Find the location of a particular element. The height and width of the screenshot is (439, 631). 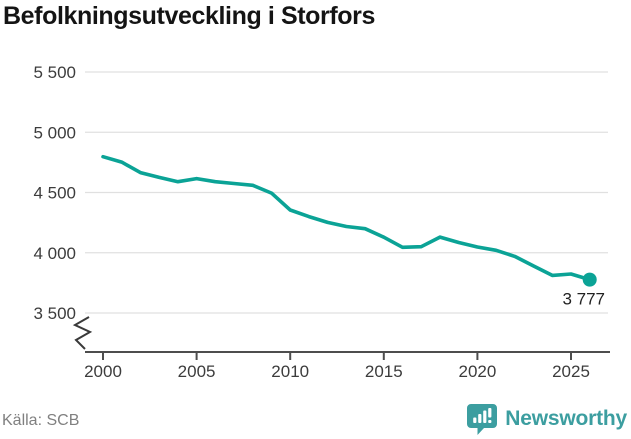

x-tick-label: 2000 is located at coordinates (103, 371).